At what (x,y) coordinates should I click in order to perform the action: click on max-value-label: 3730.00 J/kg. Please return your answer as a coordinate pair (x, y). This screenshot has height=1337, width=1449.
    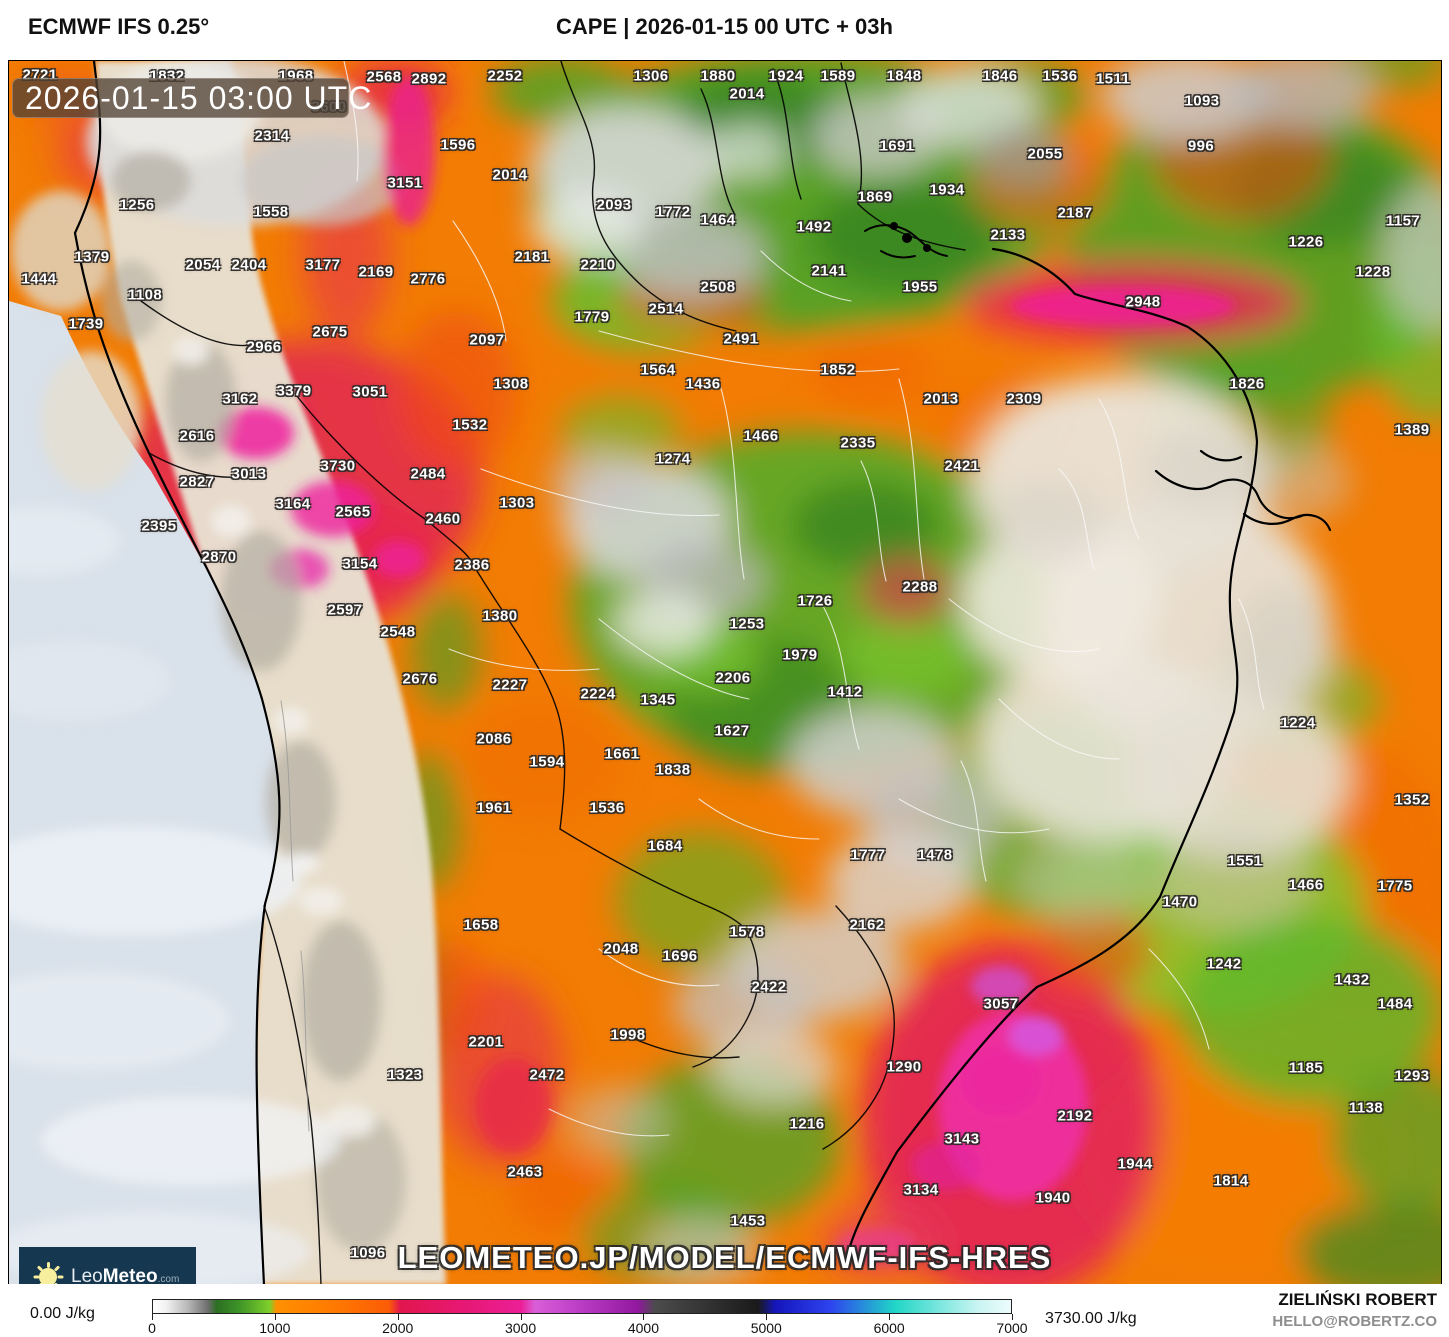
    Looking at the image, I should click on (1091, 1318).